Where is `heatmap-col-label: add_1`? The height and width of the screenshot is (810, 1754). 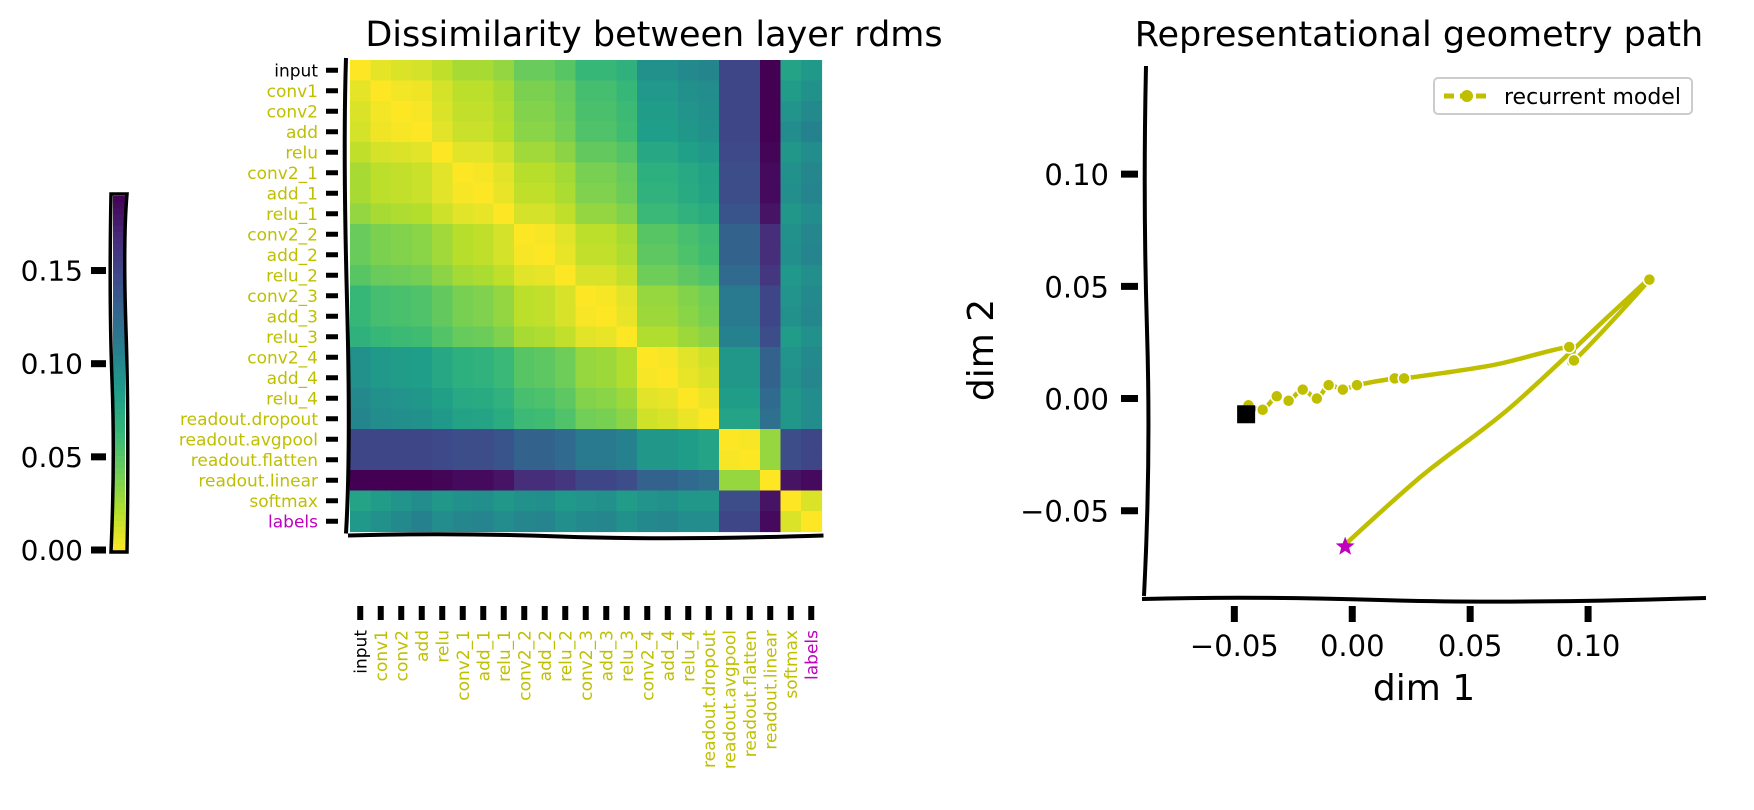 heatmap-col-label: add_1 is located at coordinates (484, 655).